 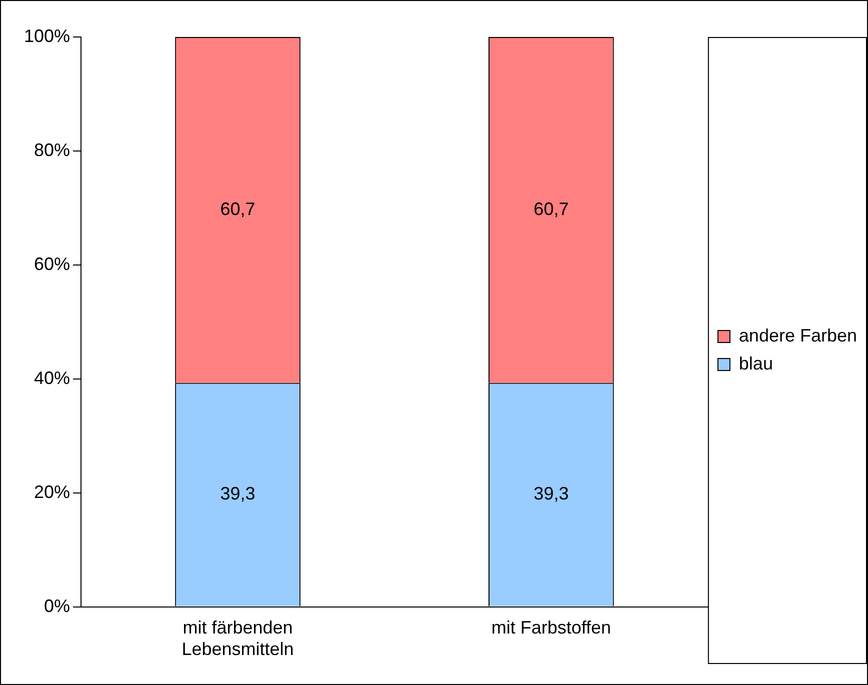 I want to click on y-tick-label: 100%, so click(x=47, y=36).